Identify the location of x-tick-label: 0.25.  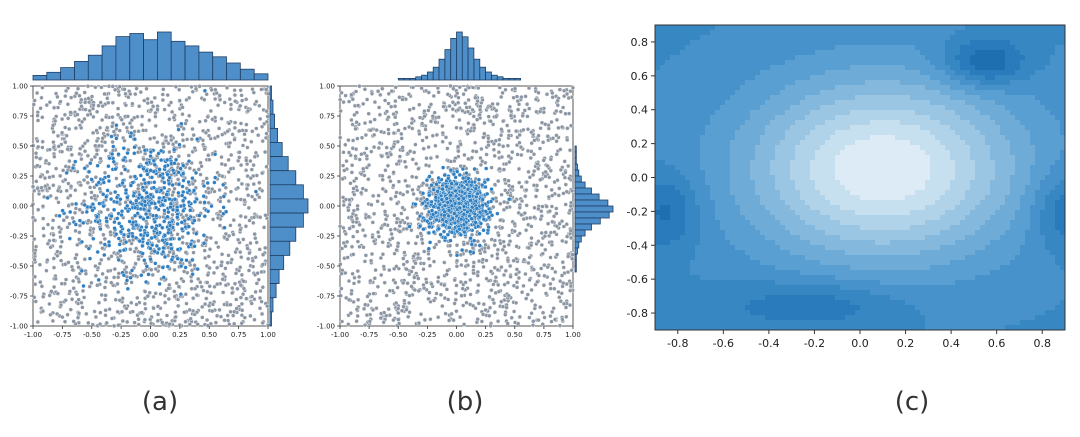
(180, 335).